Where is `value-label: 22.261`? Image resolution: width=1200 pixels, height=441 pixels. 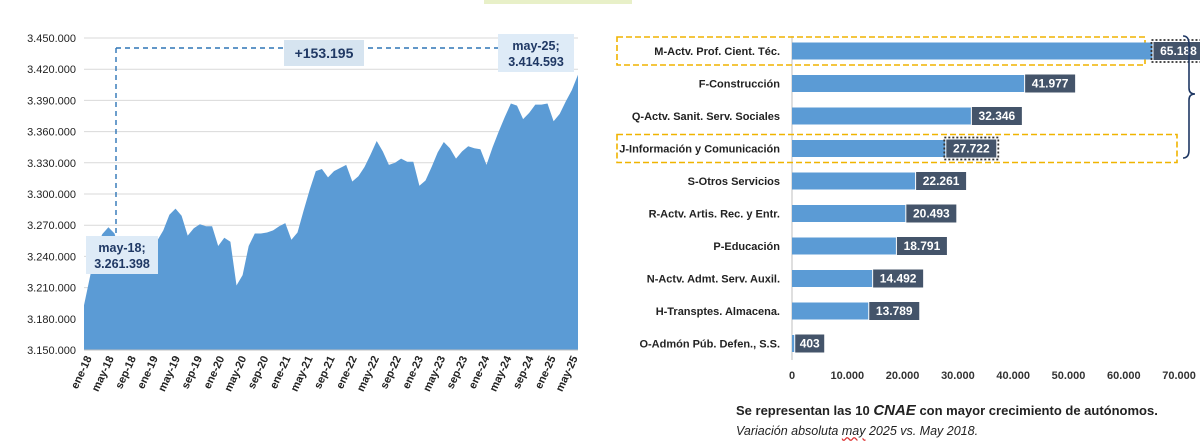 value-label: 22.261 is located at coordinates (941, 181).